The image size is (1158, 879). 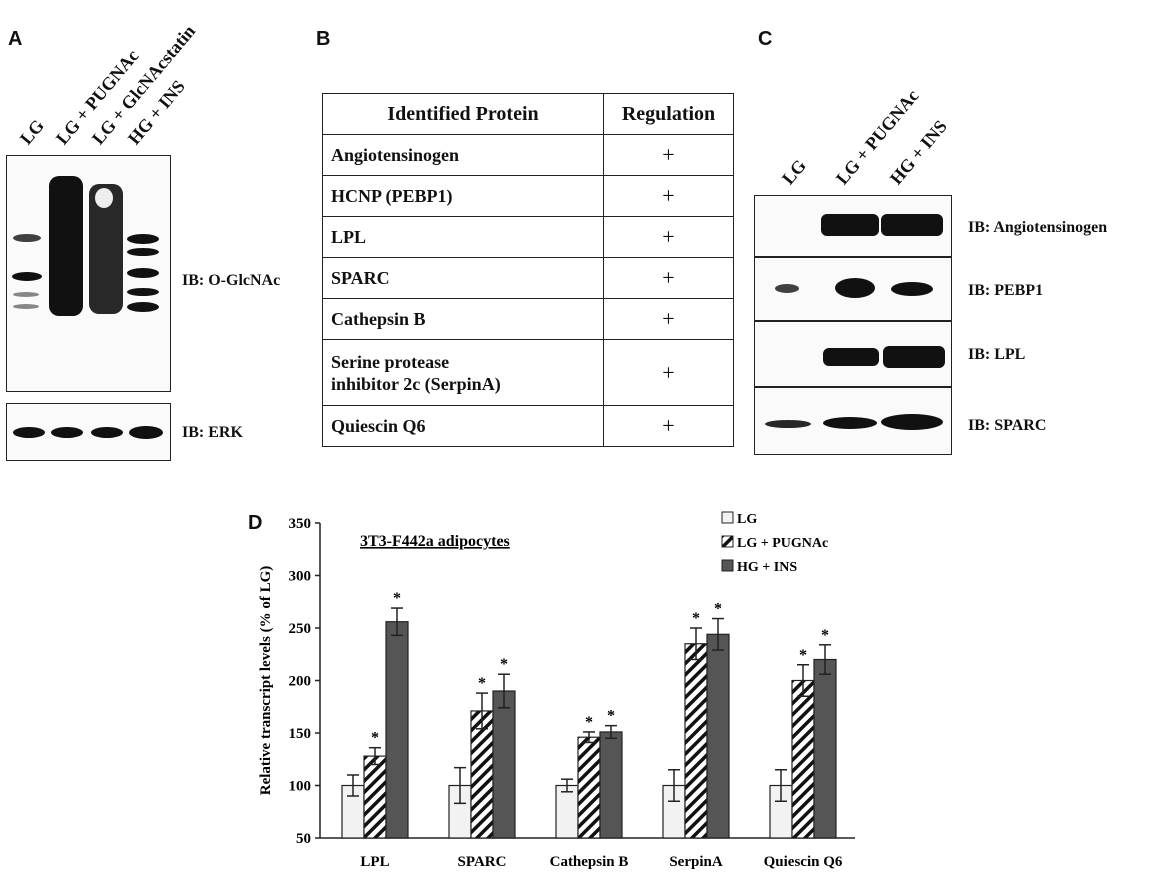 What do you see at coordinates (853, 421) in the screenshot?
I see `sparc-blot` at bounding box center [853, 421].